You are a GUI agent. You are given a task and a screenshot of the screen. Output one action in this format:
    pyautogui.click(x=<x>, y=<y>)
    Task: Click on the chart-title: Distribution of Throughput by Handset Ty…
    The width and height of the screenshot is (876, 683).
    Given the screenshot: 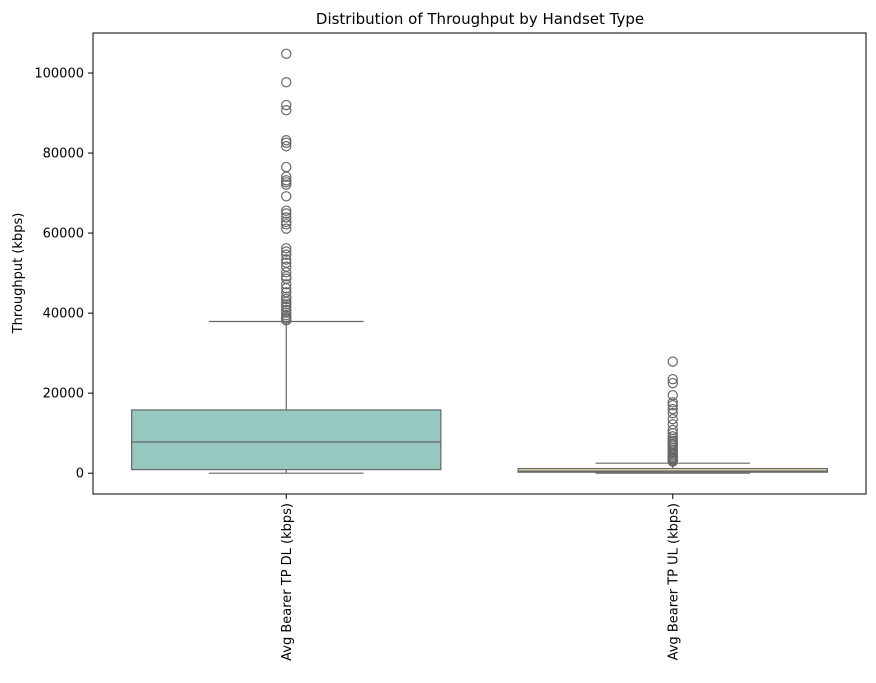 What is the action you would take?
    pyautogui.click(x=480, y=19)
    